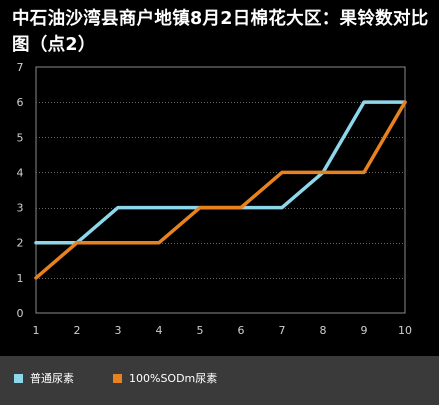  What do you see at coordinates (20, 278) in the screenshot?
I see `y-tick-label: 1` at bounding box center [20, 278].